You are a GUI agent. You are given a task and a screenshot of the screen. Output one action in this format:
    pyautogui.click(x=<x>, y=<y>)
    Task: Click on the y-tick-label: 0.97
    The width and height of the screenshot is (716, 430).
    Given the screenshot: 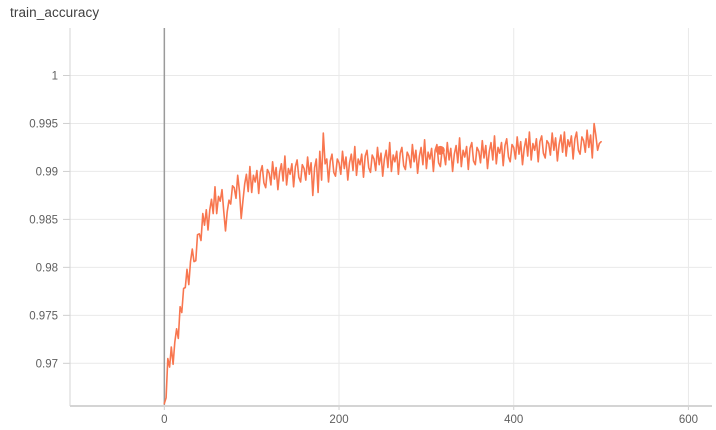 What is the action you would take?
    pyautogui.click(x=47, y=364)
    